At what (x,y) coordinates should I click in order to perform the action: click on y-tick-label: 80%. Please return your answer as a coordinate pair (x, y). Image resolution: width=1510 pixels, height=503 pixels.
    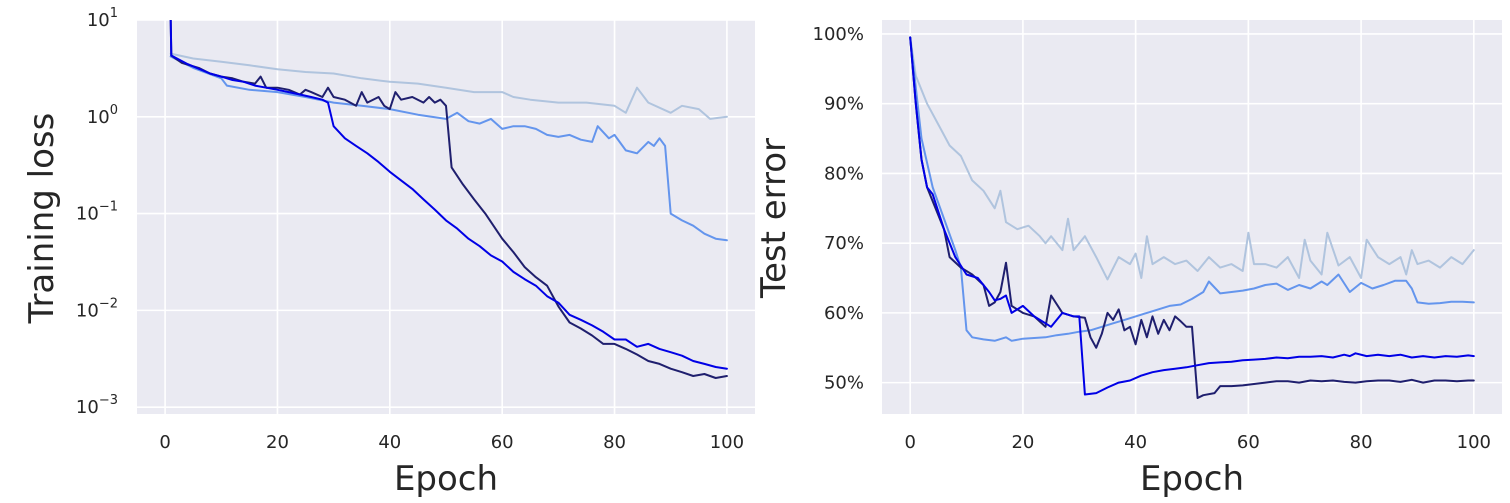
    Looking at the image, I should click on (844, 173).